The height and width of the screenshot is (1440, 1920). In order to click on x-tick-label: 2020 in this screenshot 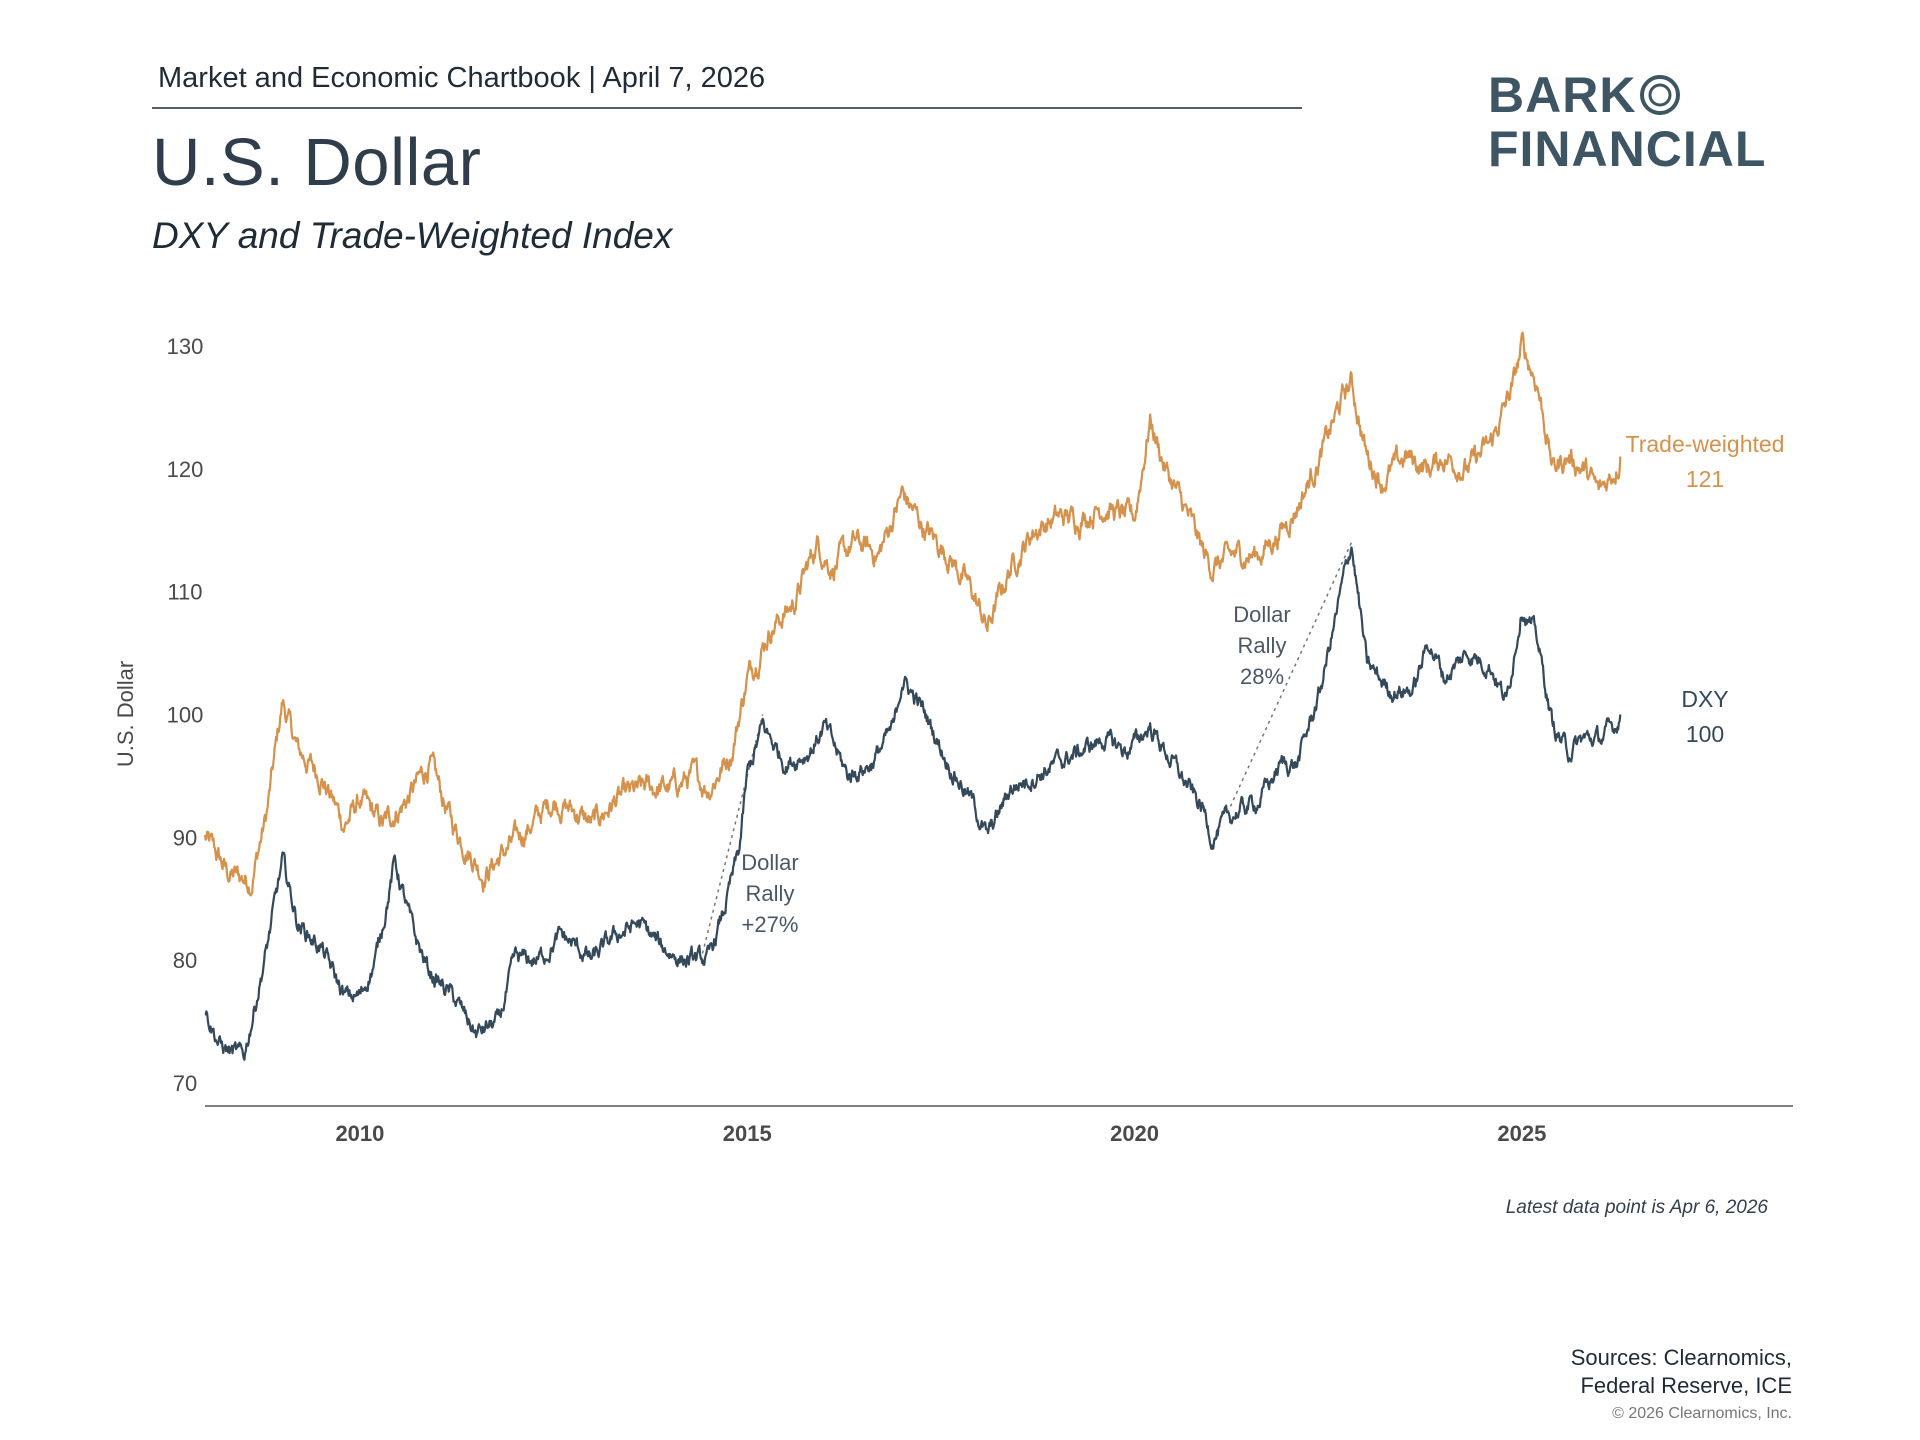, I will do `click(1134, 1133)`.